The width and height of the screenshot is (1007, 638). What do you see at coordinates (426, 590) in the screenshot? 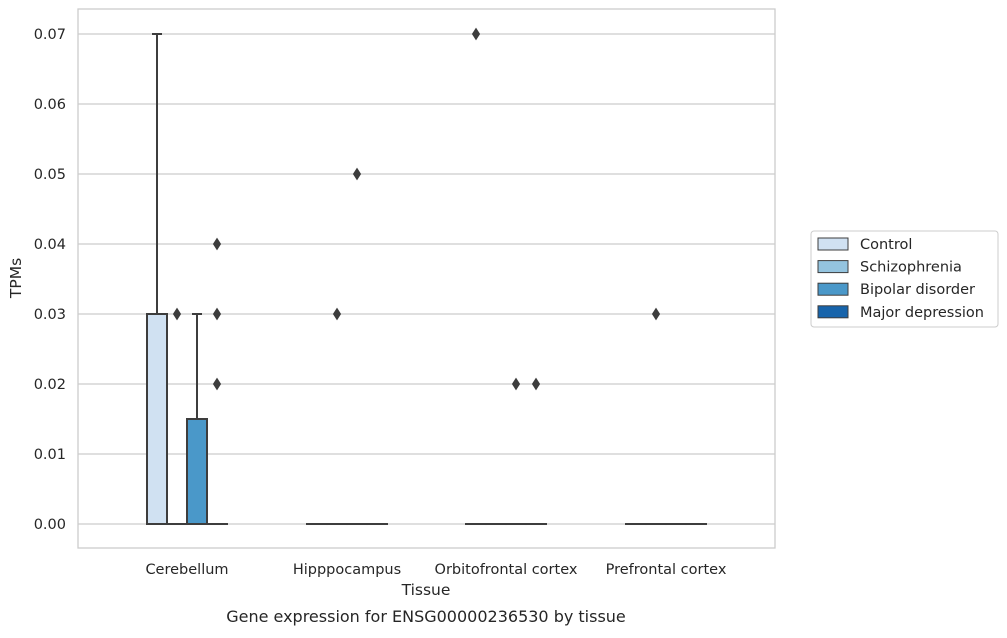
I see `x-axis-label: Tissue` at bounding box center [426, 590].